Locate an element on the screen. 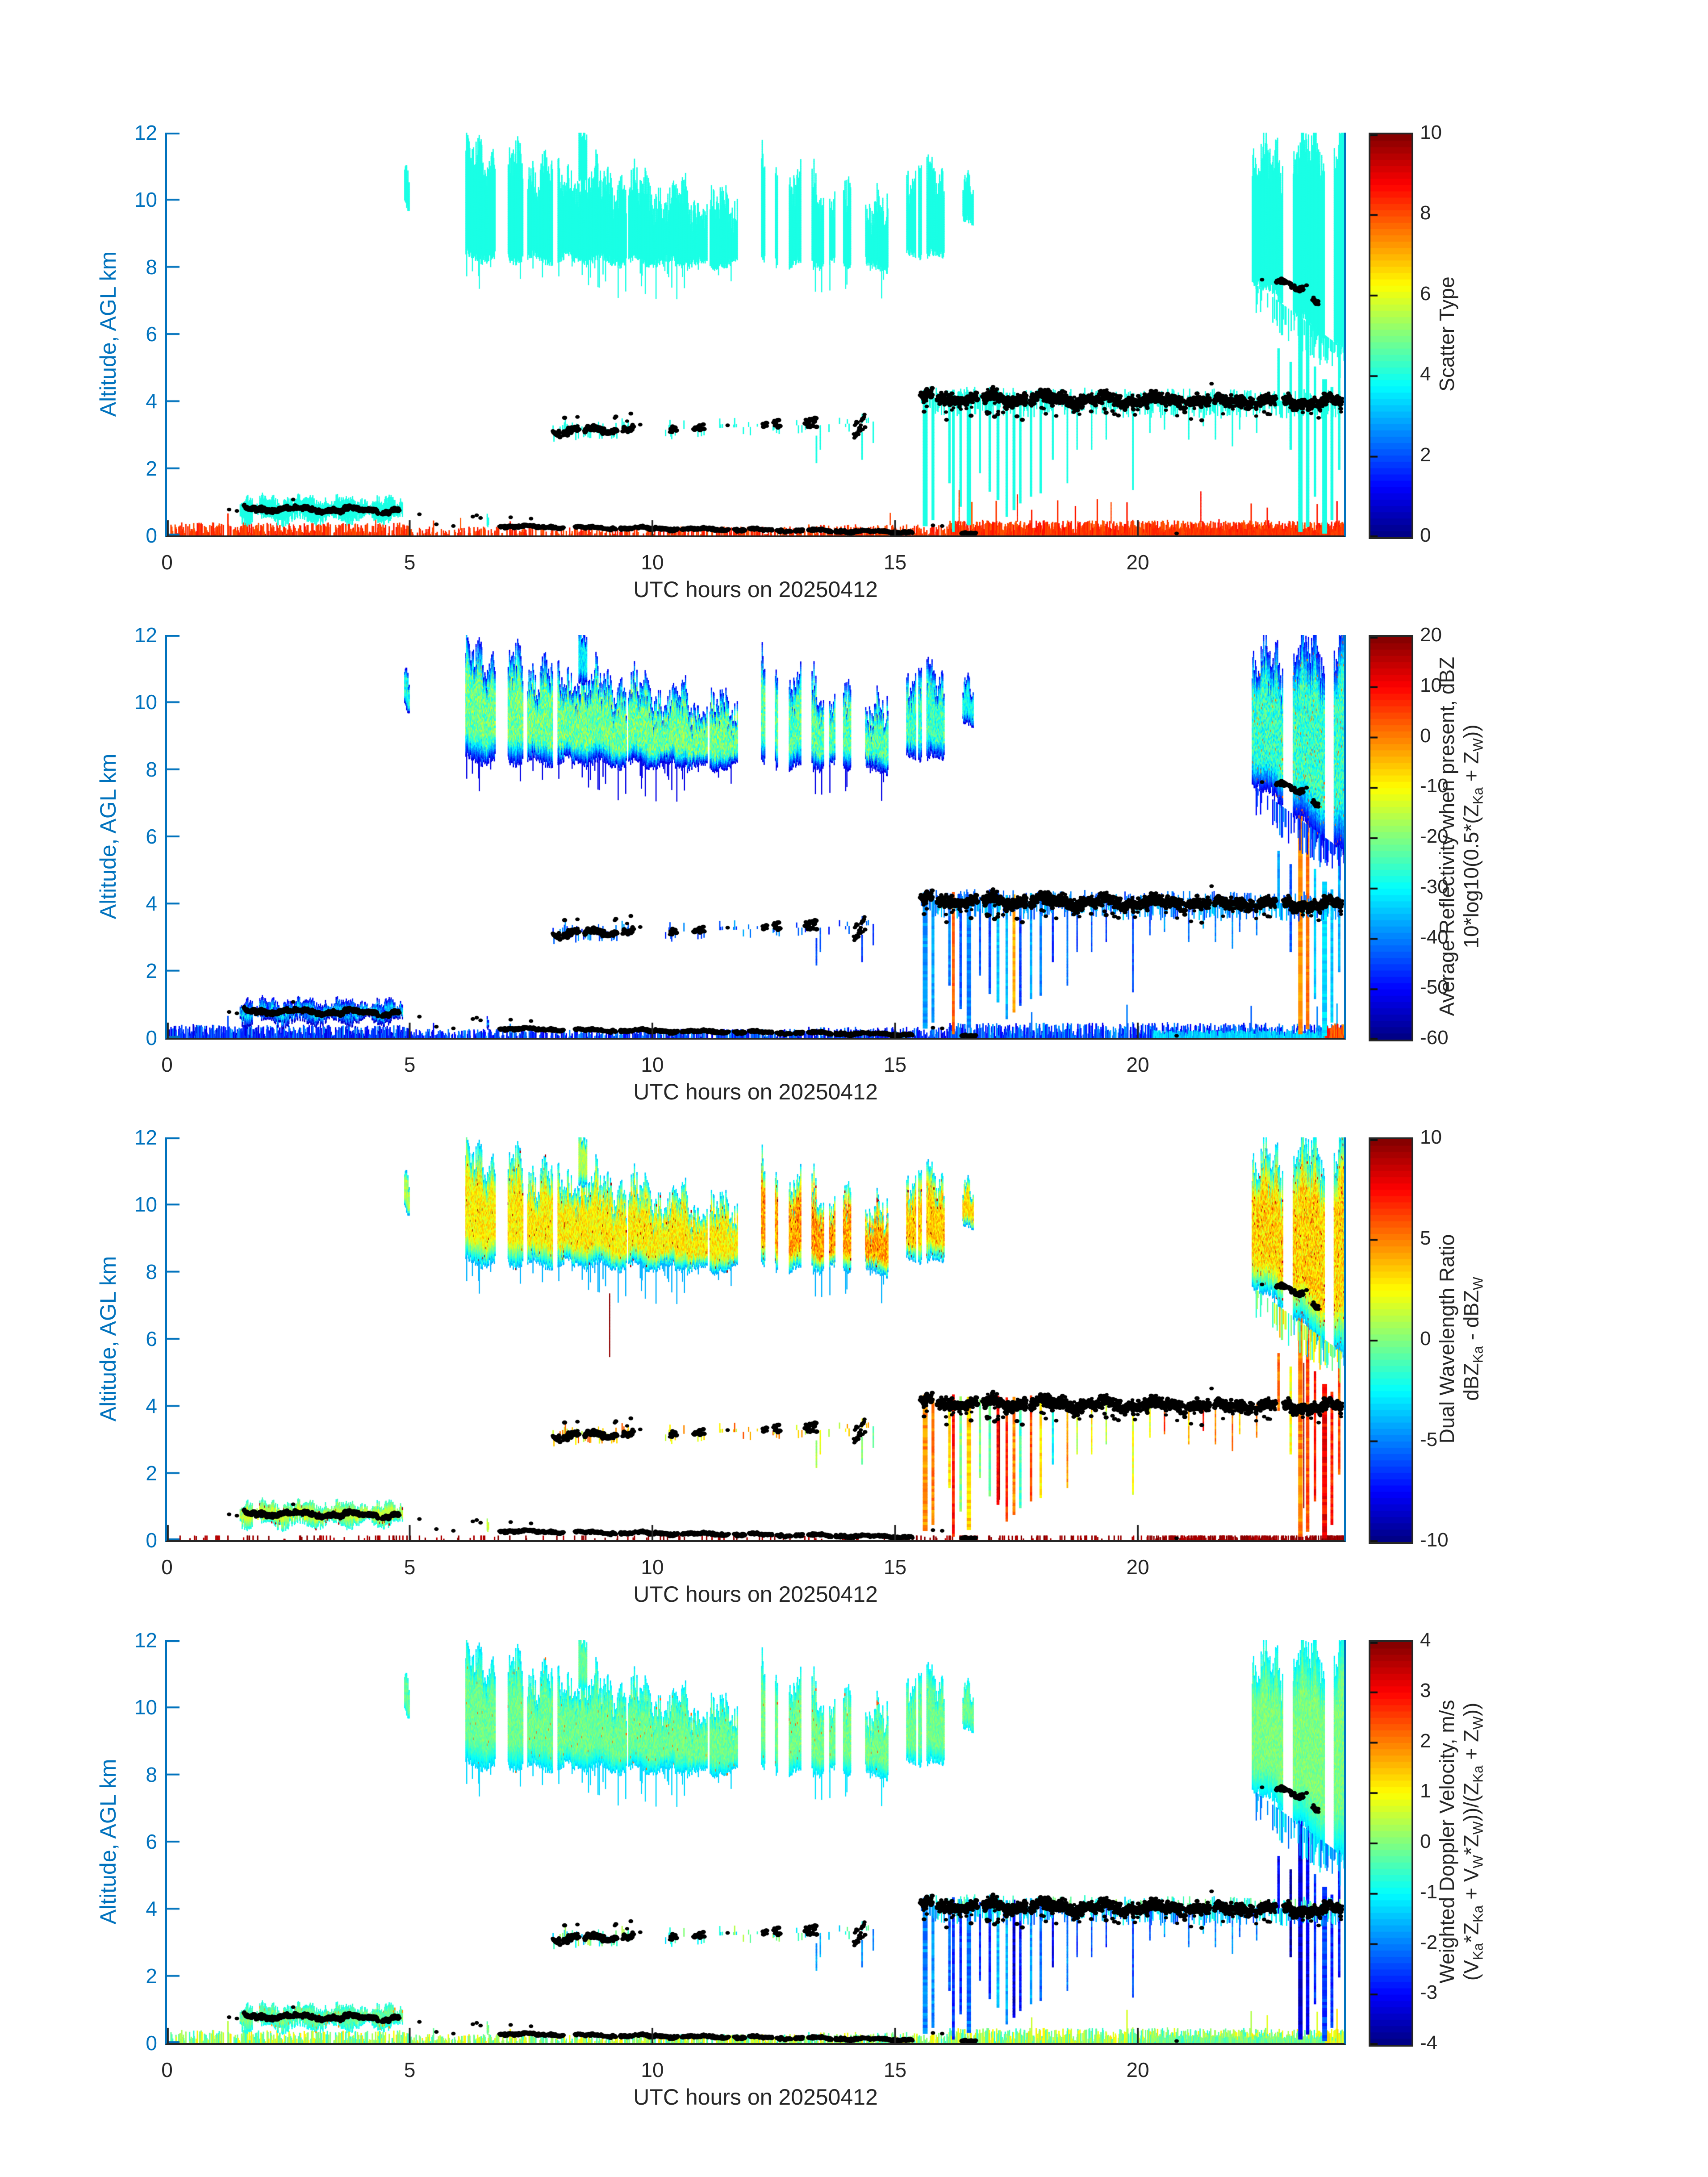  colorbar-tick-label: -60 is located at coordinates (1434, 1038).